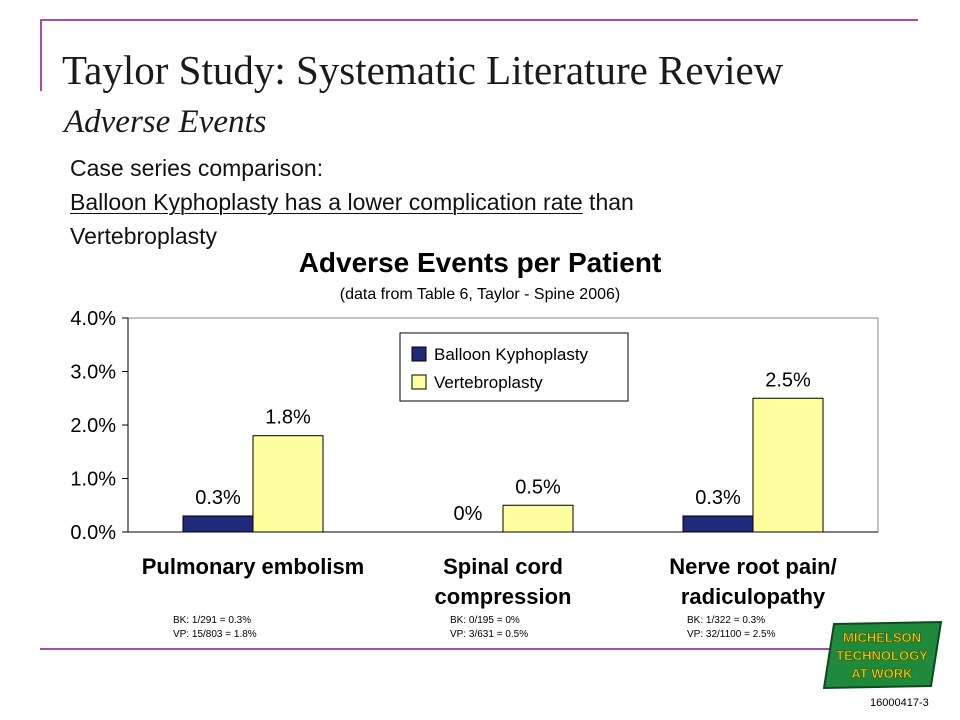 This screenshot has width=960, height=720. What do you see at coordinates (93, 480) in the screenshot?
I see `y-tick-label: 1.0%` at bounding box center [93, 480].